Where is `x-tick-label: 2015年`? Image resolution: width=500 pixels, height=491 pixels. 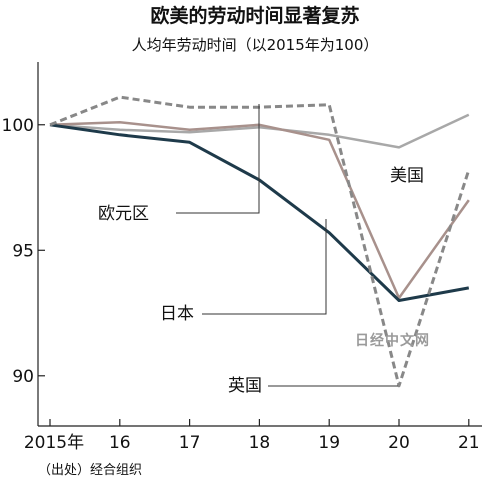
x-tick-label: 2015年 is located at coordinates (54, 443).